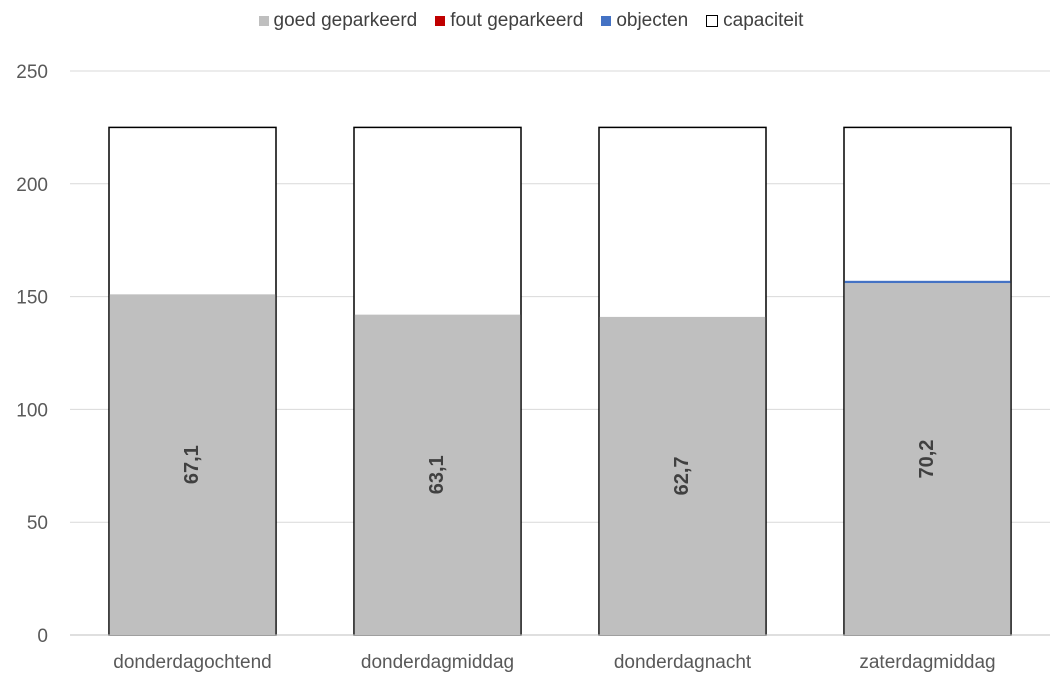  What do you see at coordinates (927, 662) in the screenshot?
I see `category-label-3: zaterdagmiddag` at bounding box center [927, 662].